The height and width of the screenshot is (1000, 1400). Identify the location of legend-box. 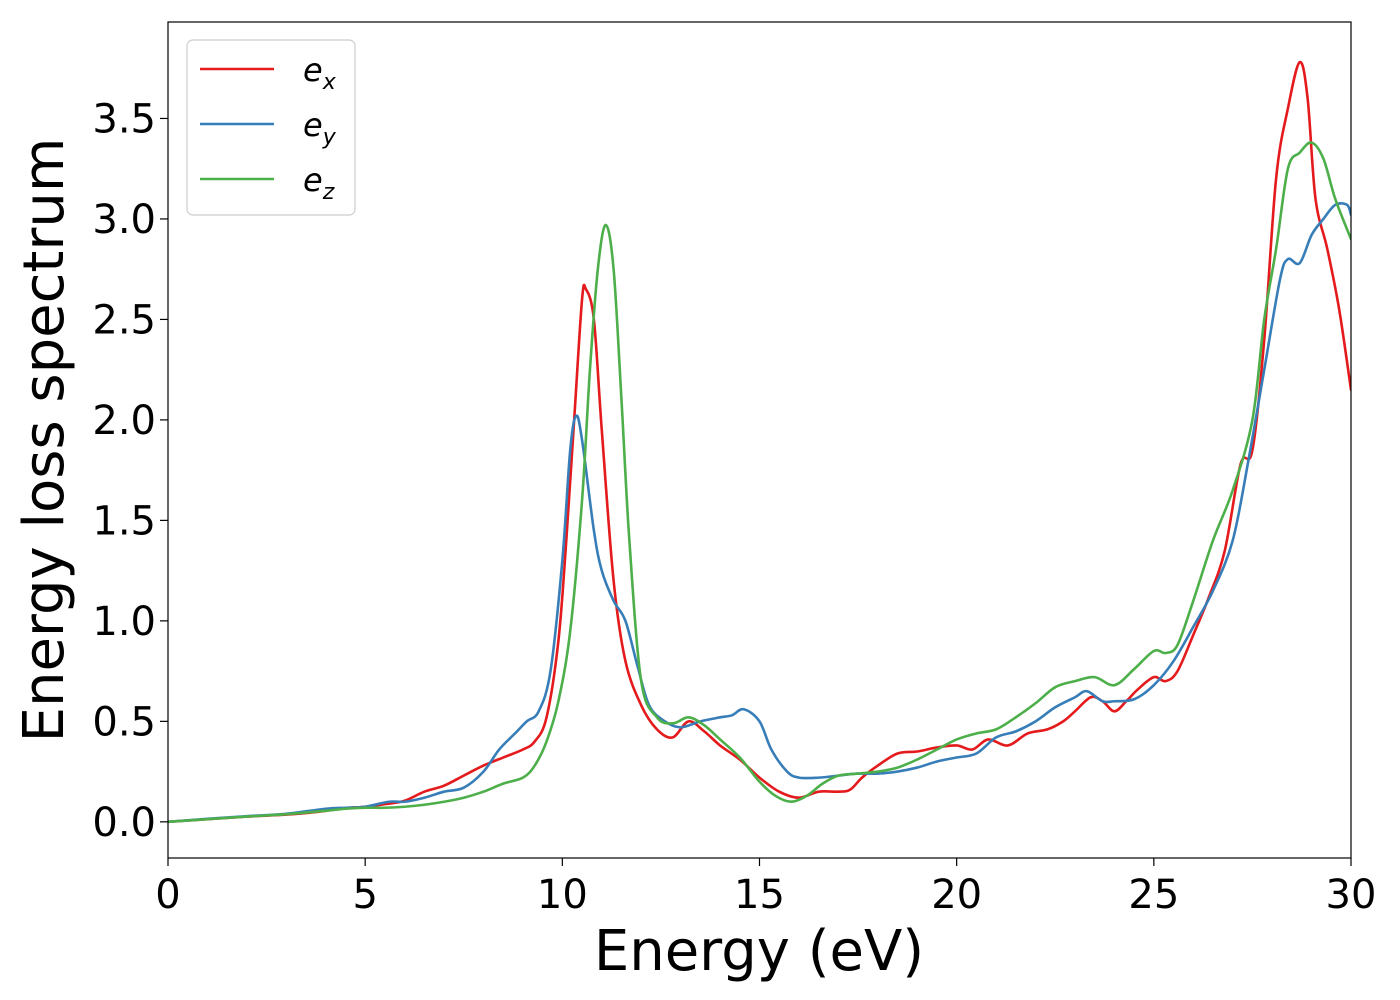
(271, 127).